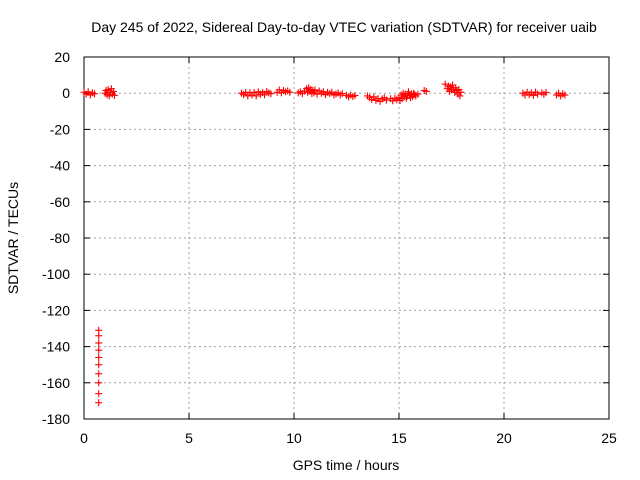 The width and height of the screenshot is (640, 480). What do you see at coordinates (189, 438) in the screenshot?
I see `x-tick-label: 5` at bounding box center [189, 438].